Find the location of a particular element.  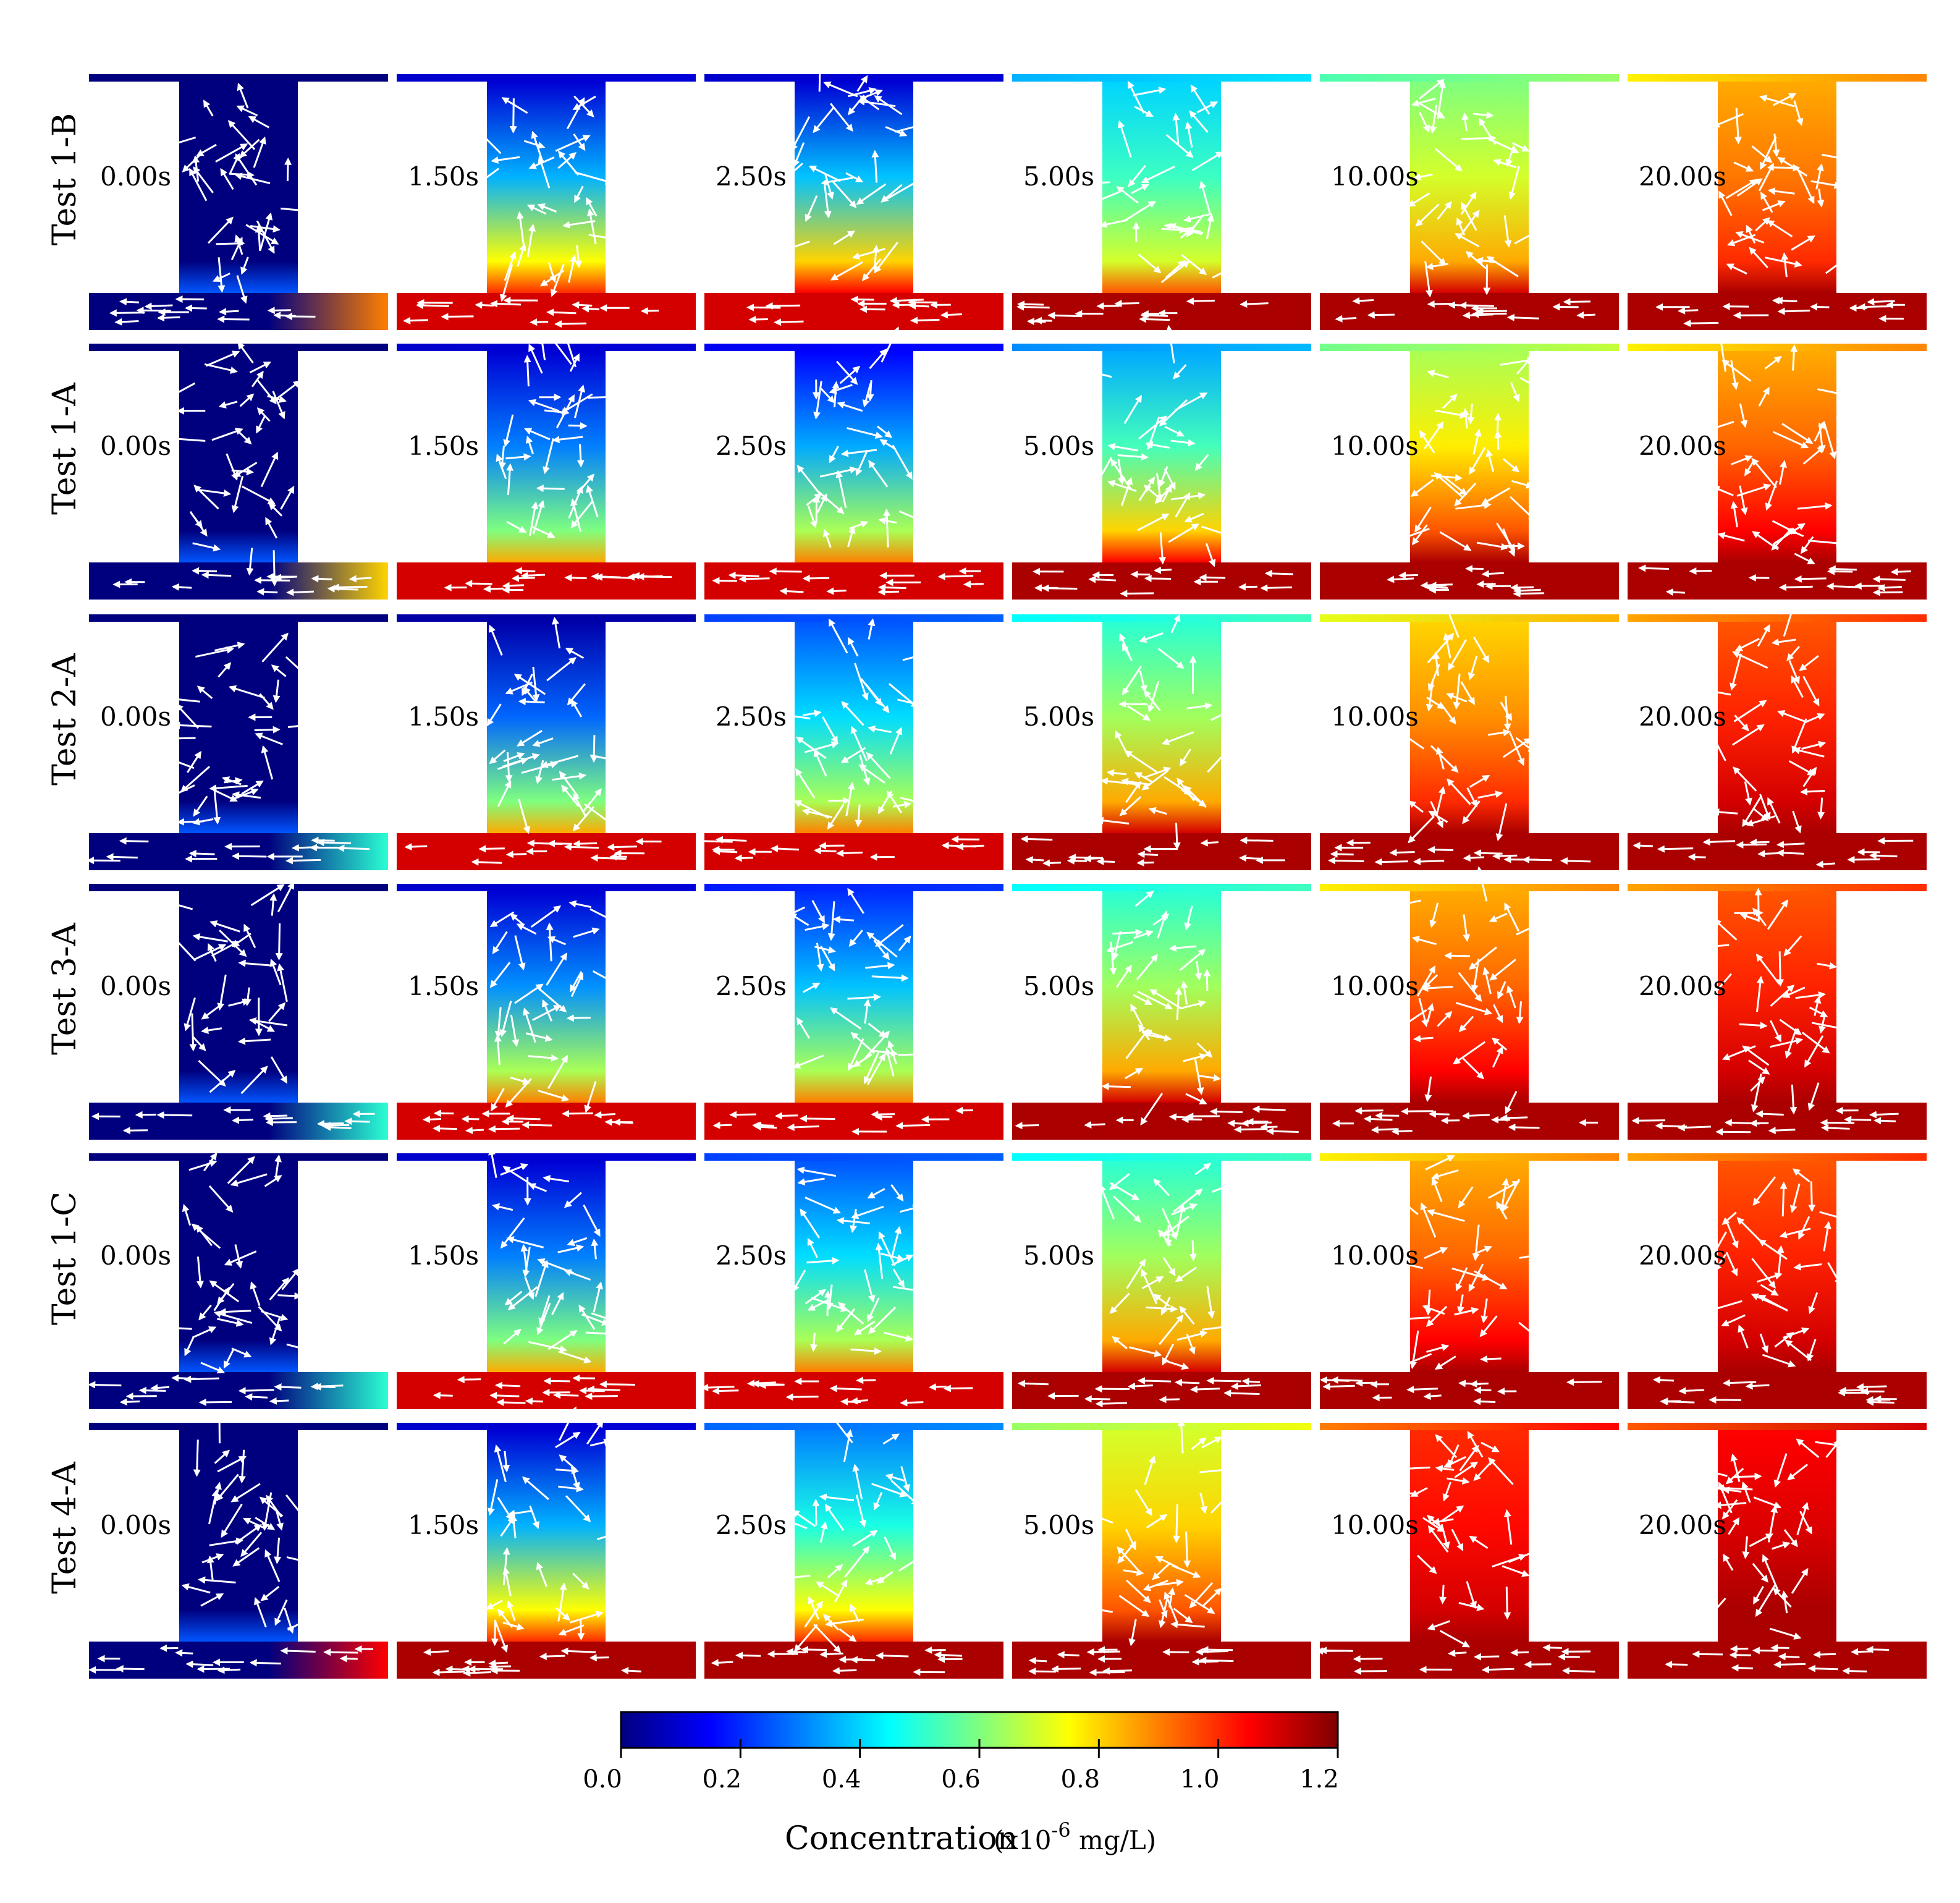

time-label: 0.00s is located at coordinates (135, 446).